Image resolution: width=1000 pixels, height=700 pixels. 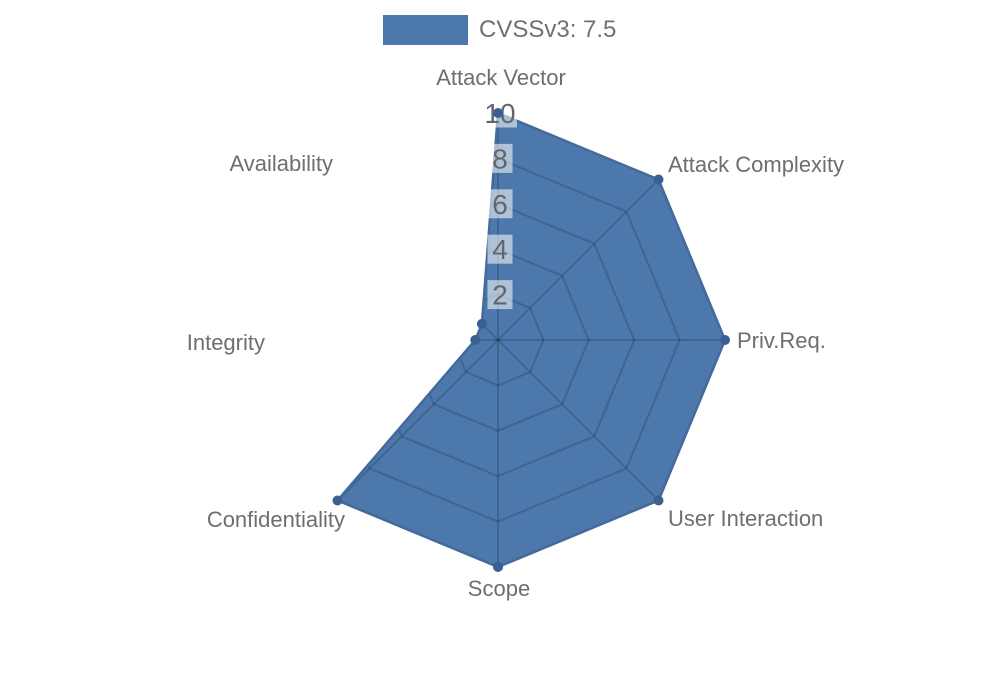 I want to click on axis-label-integrity: Integrity, so click(x=226, y=342).